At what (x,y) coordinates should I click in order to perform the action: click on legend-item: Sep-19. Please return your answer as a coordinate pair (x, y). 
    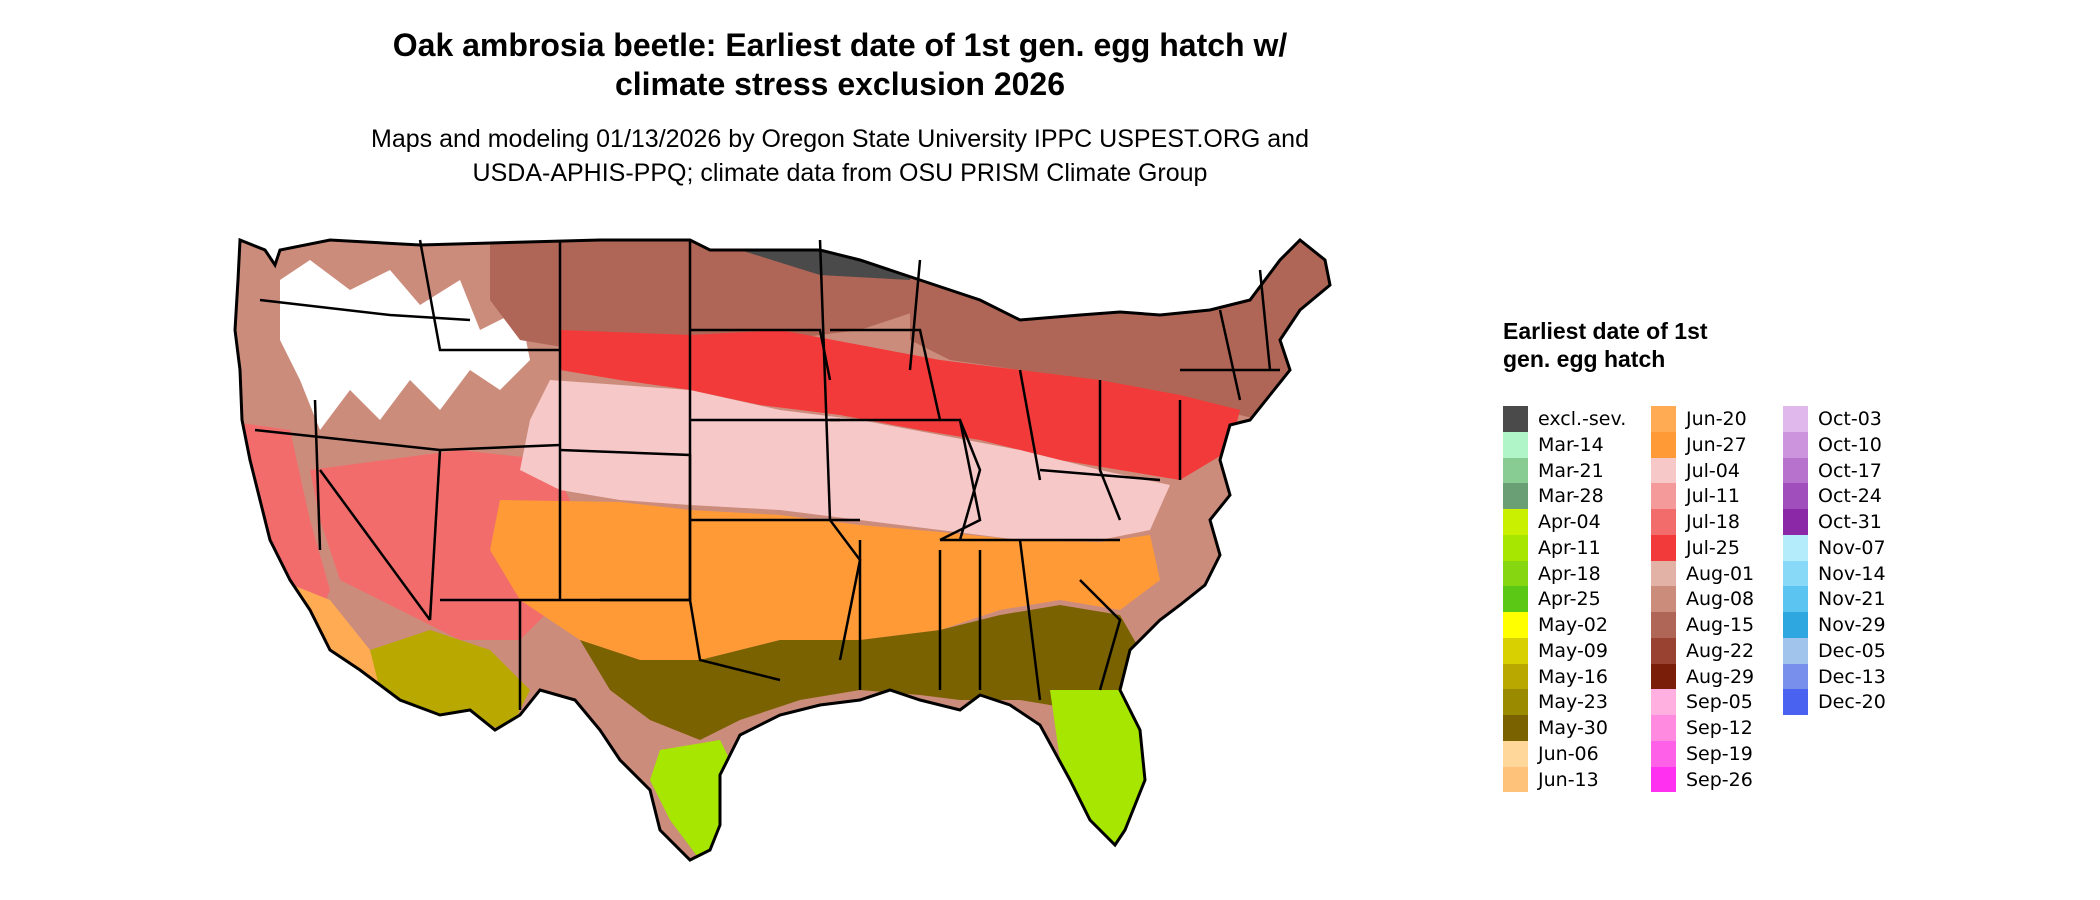
    Looking at the image, I should click on (1726, 753).